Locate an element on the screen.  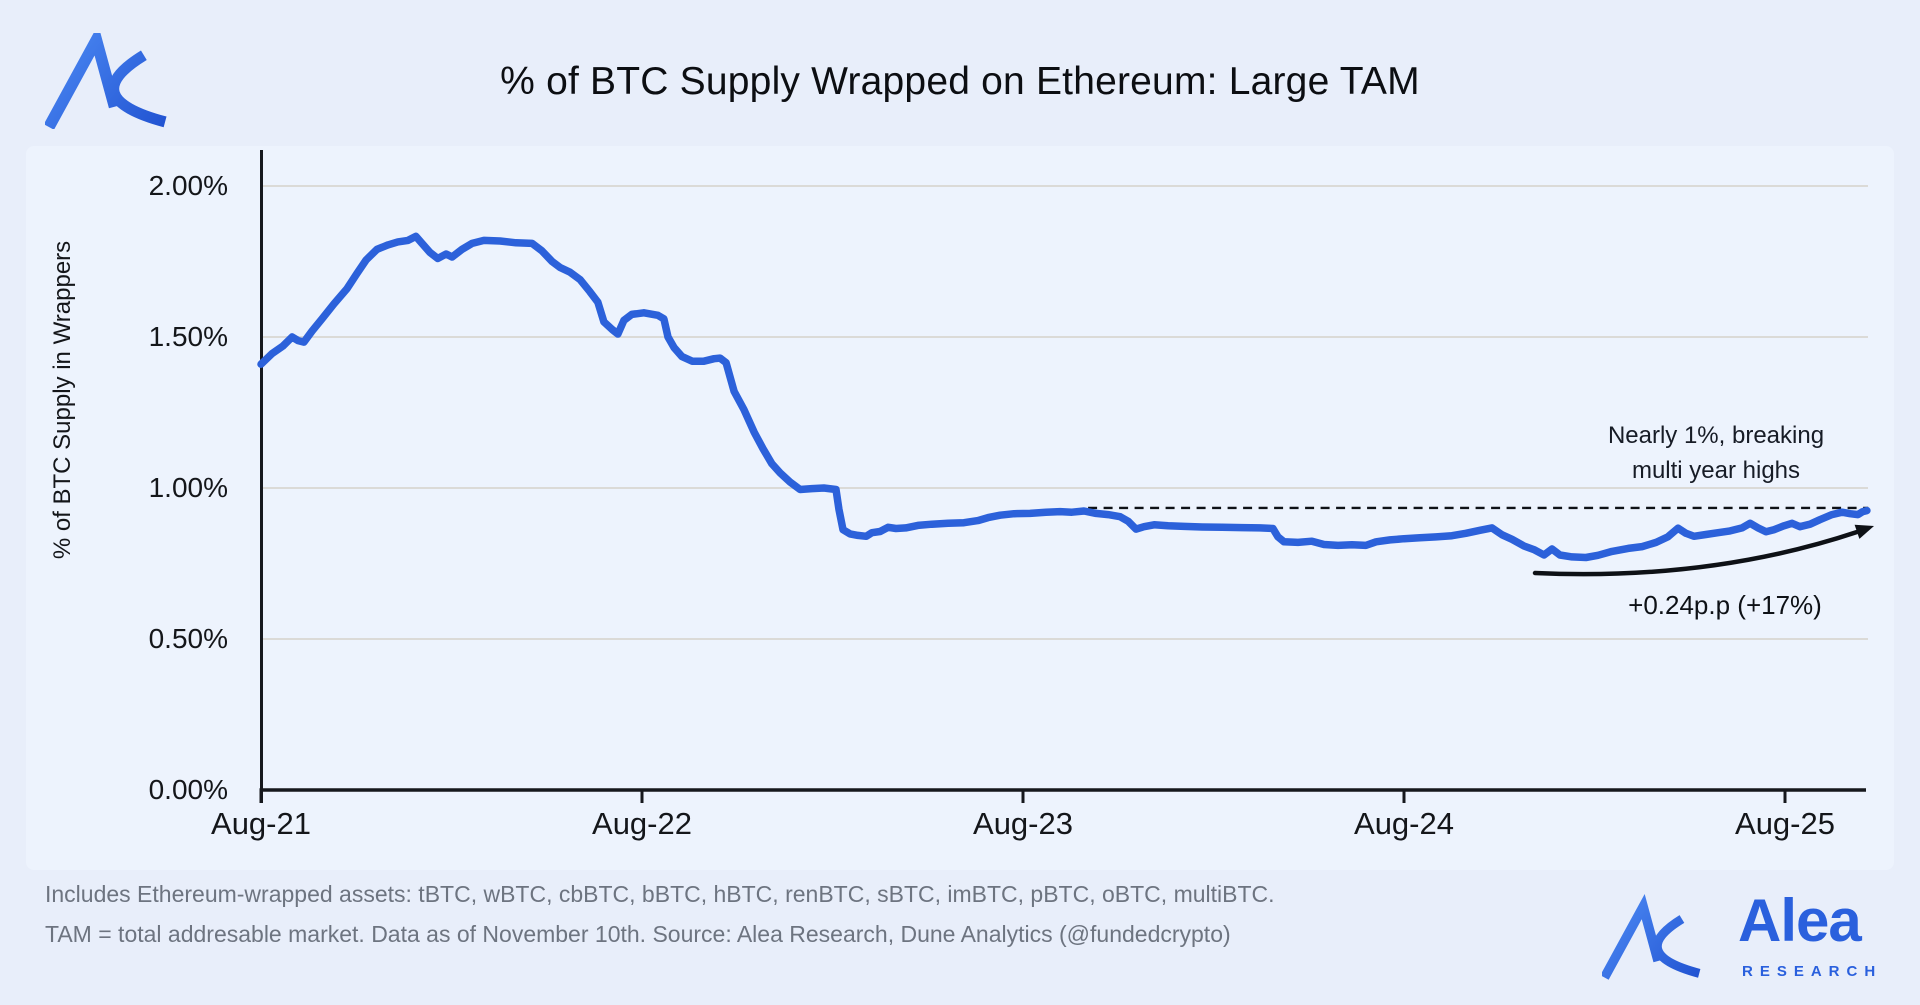
y-tick-label: 1.00% is located at coordinates (188, 487).